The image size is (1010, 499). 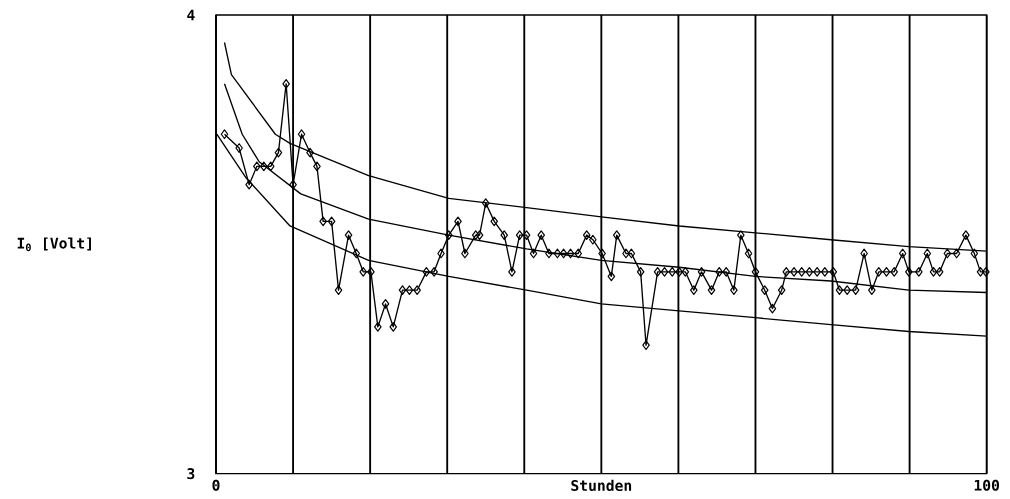 I want to click on x-tick-label: 0, so click(x=216, y=485).